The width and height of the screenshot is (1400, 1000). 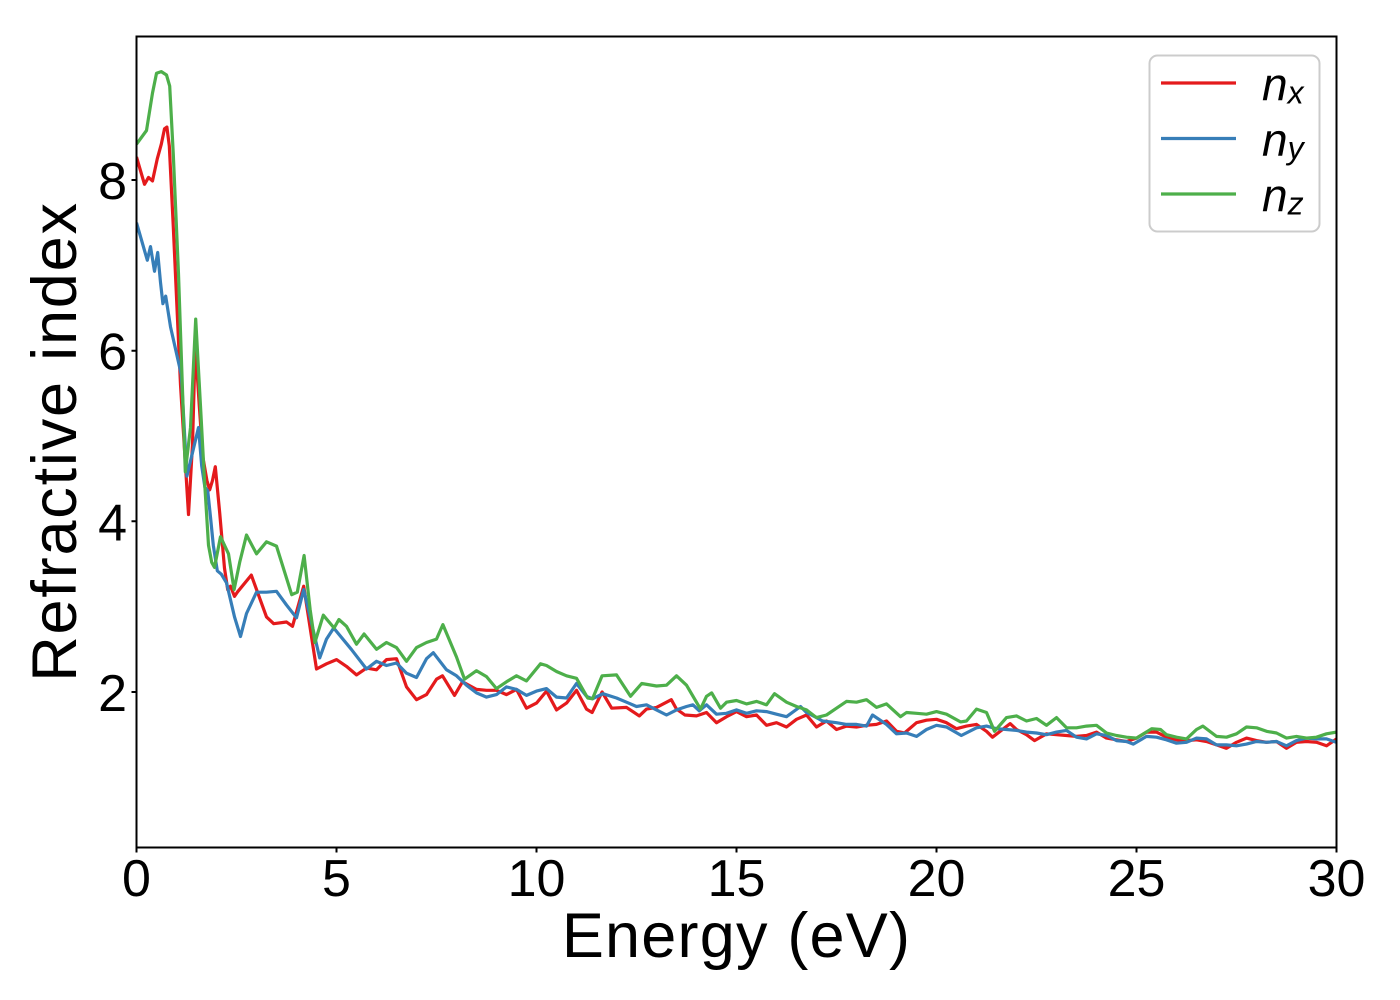 I want to click on svg-text: nx, so click(x=1283, y=85).